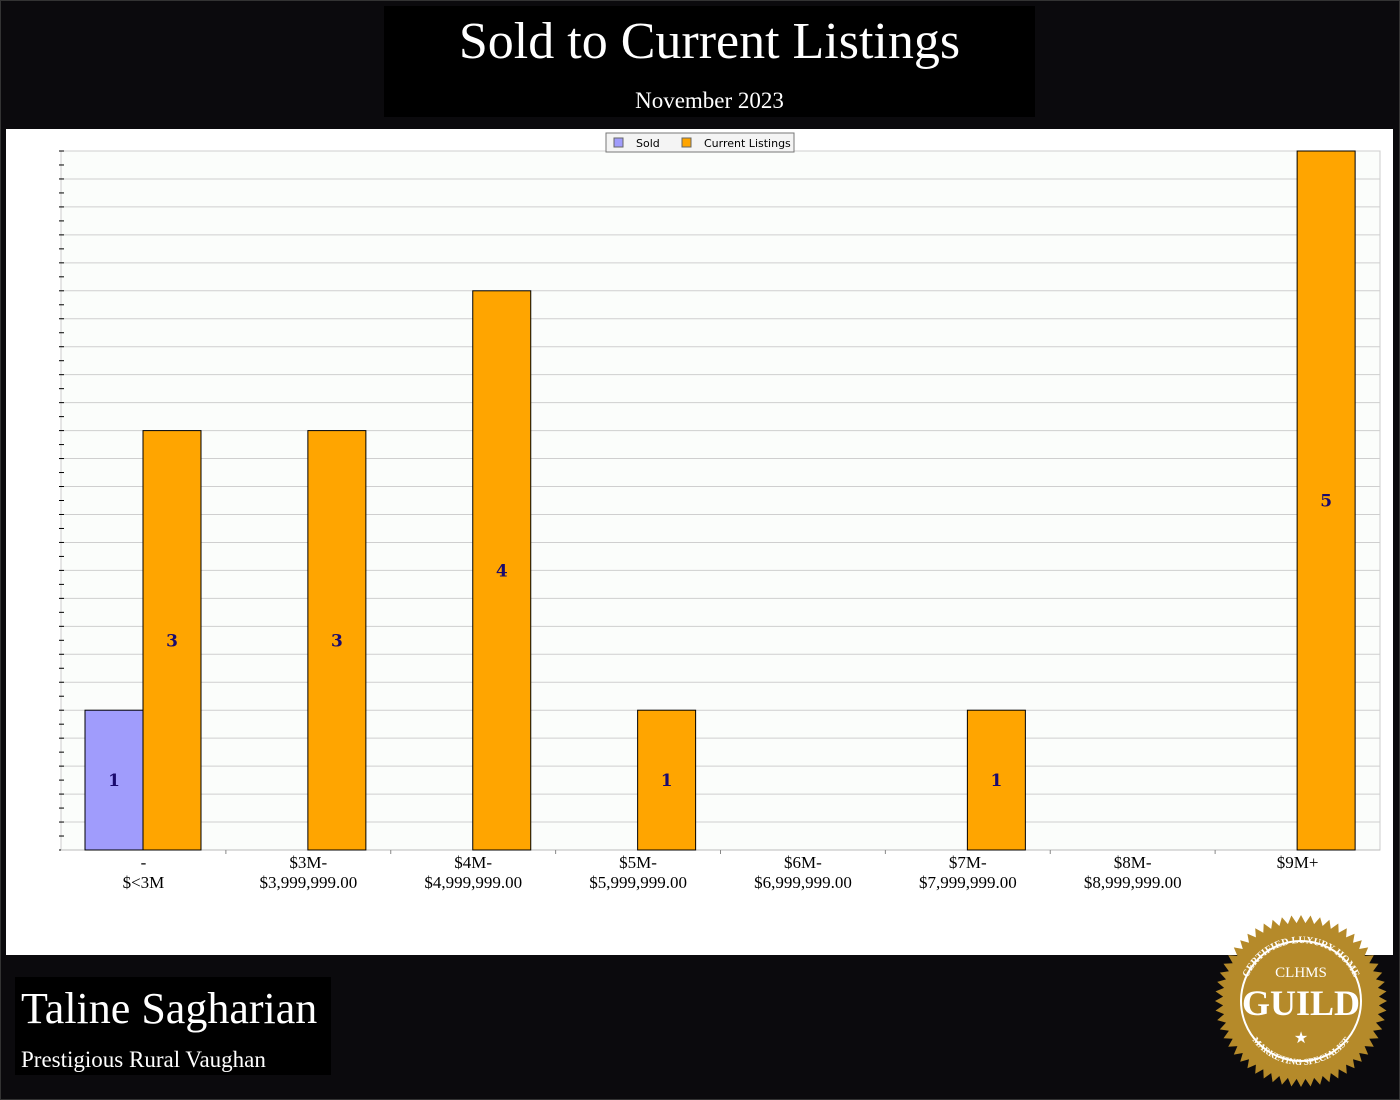 The image size is (1400, 1100). Describe the element at coordinates (747, 143) in the screenshot. I see `legend-label: Current Listings` at that location.